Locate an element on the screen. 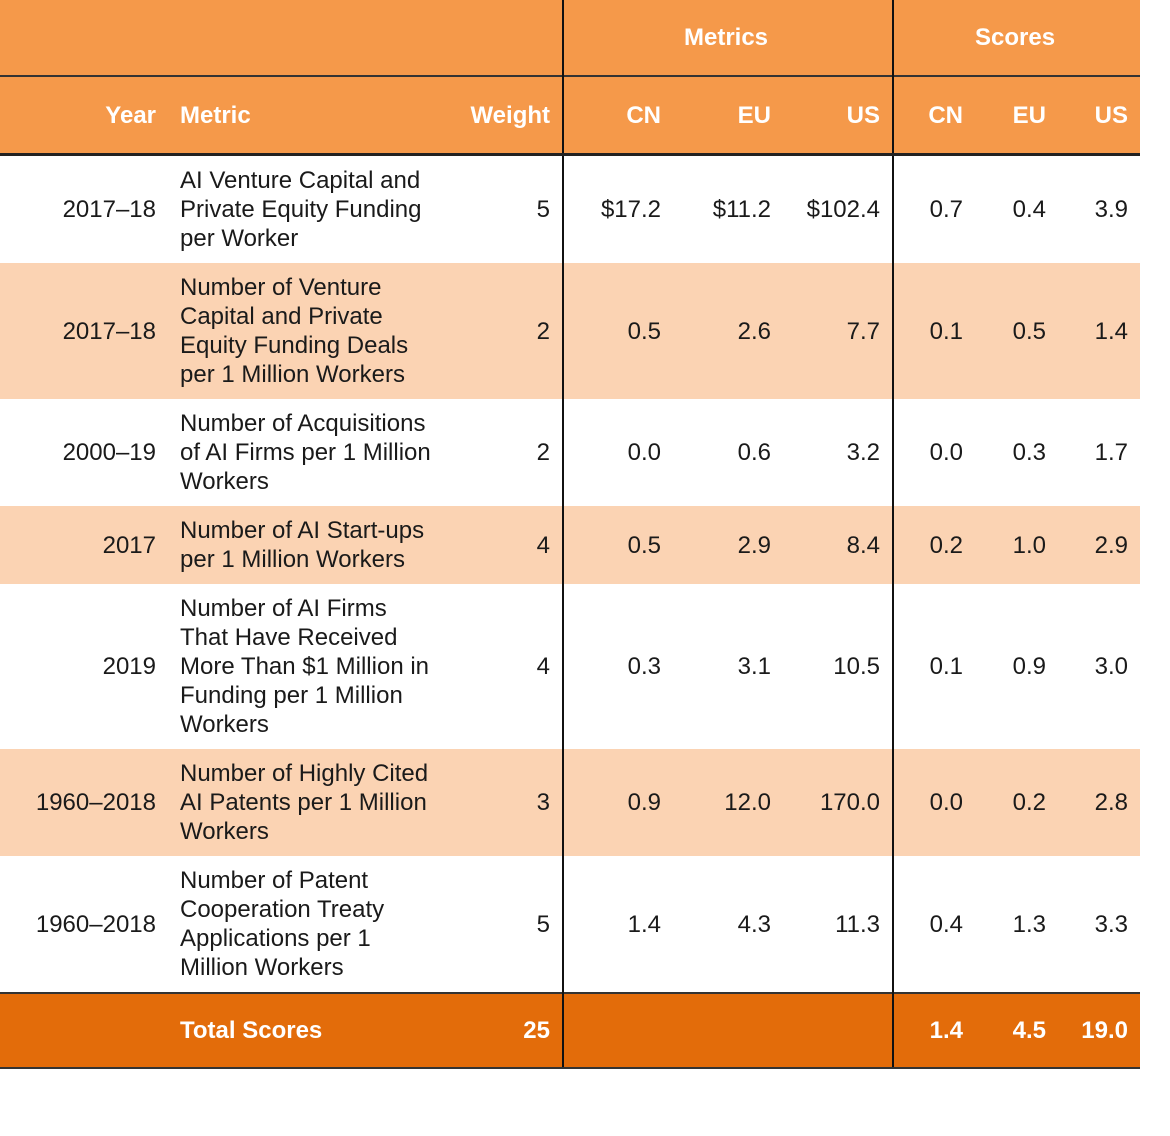 This screenshot has width=1170, height=1136. table-cell: 8.4 is located at coordinates (838, 545).